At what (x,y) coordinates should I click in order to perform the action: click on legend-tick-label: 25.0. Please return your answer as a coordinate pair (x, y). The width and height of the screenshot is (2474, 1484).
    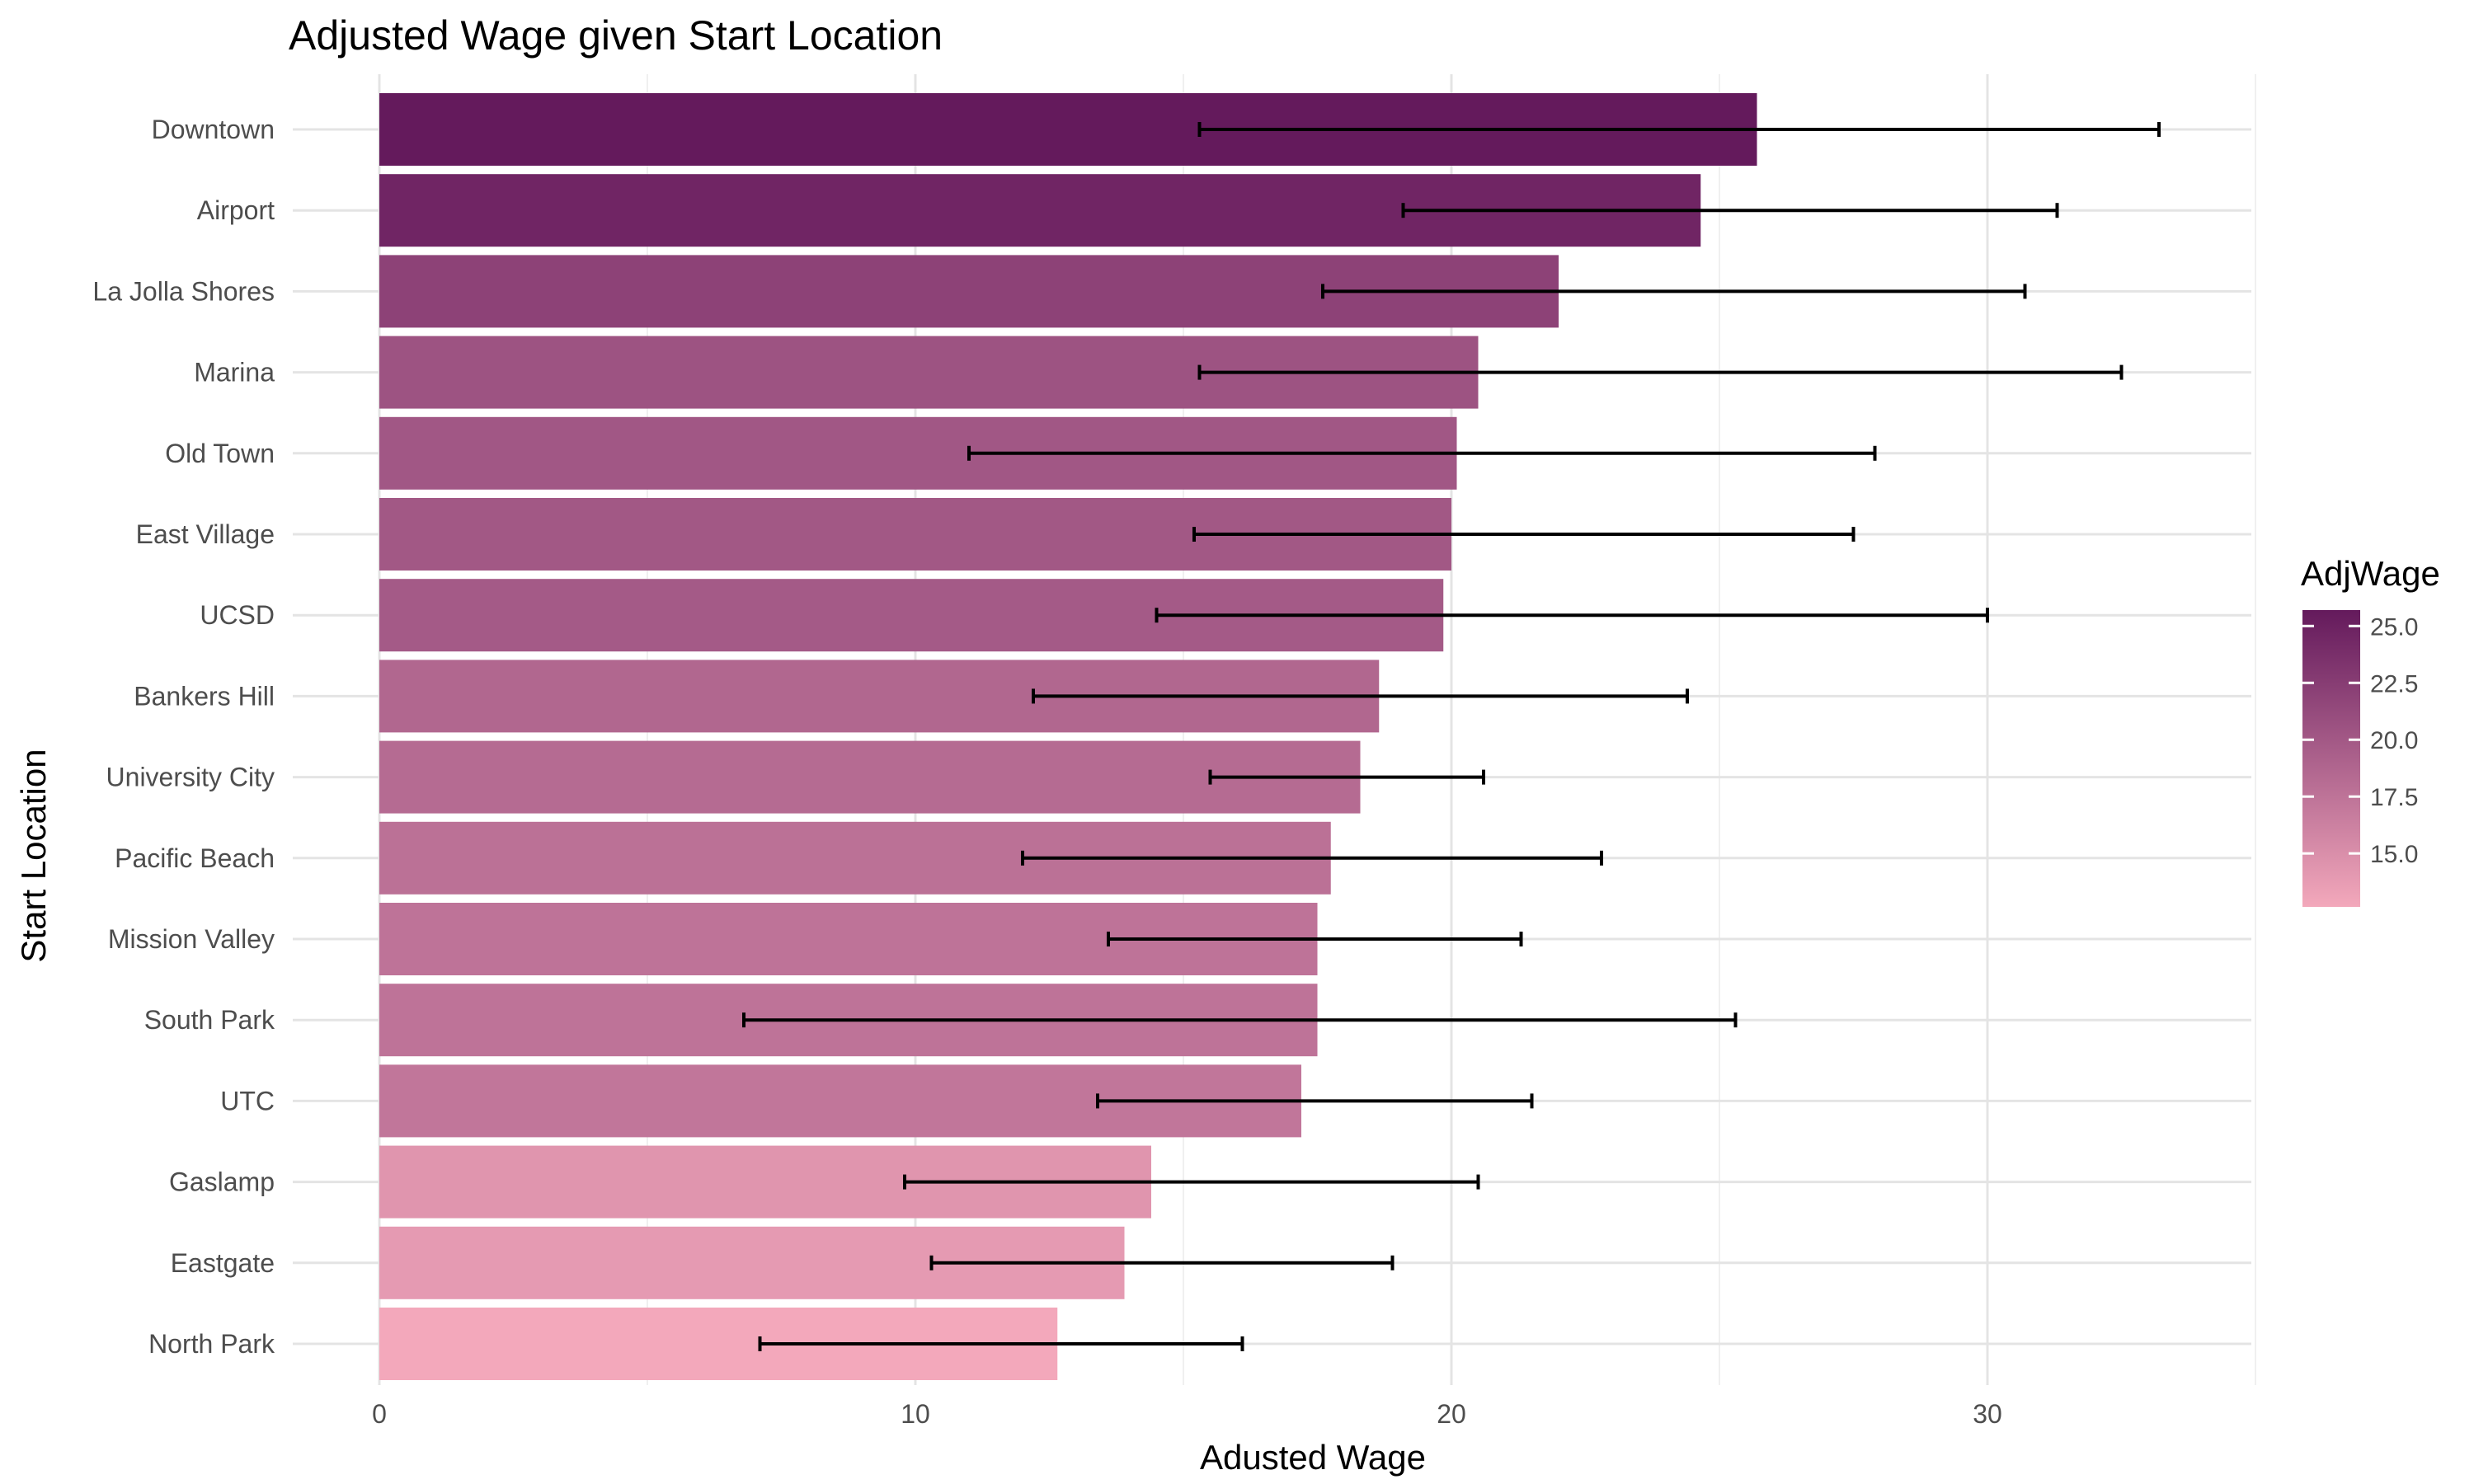
    Looking at the image, I should click on (2394, 627).